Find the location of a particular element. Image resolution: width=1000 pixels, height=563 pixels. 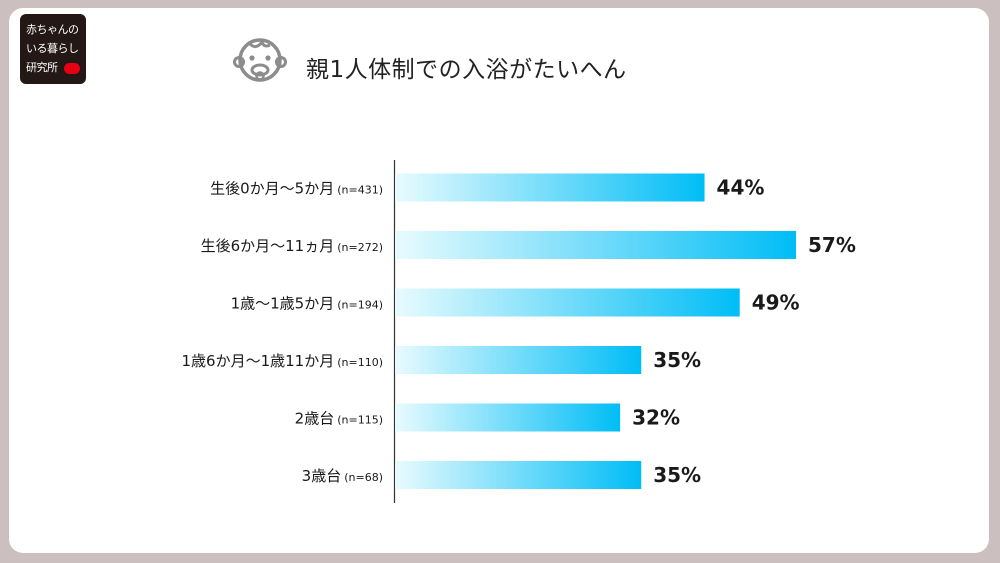

category-label-3: 1歳6か月〜1歳11か月 (n=110) is located at coordinates (283, 361).